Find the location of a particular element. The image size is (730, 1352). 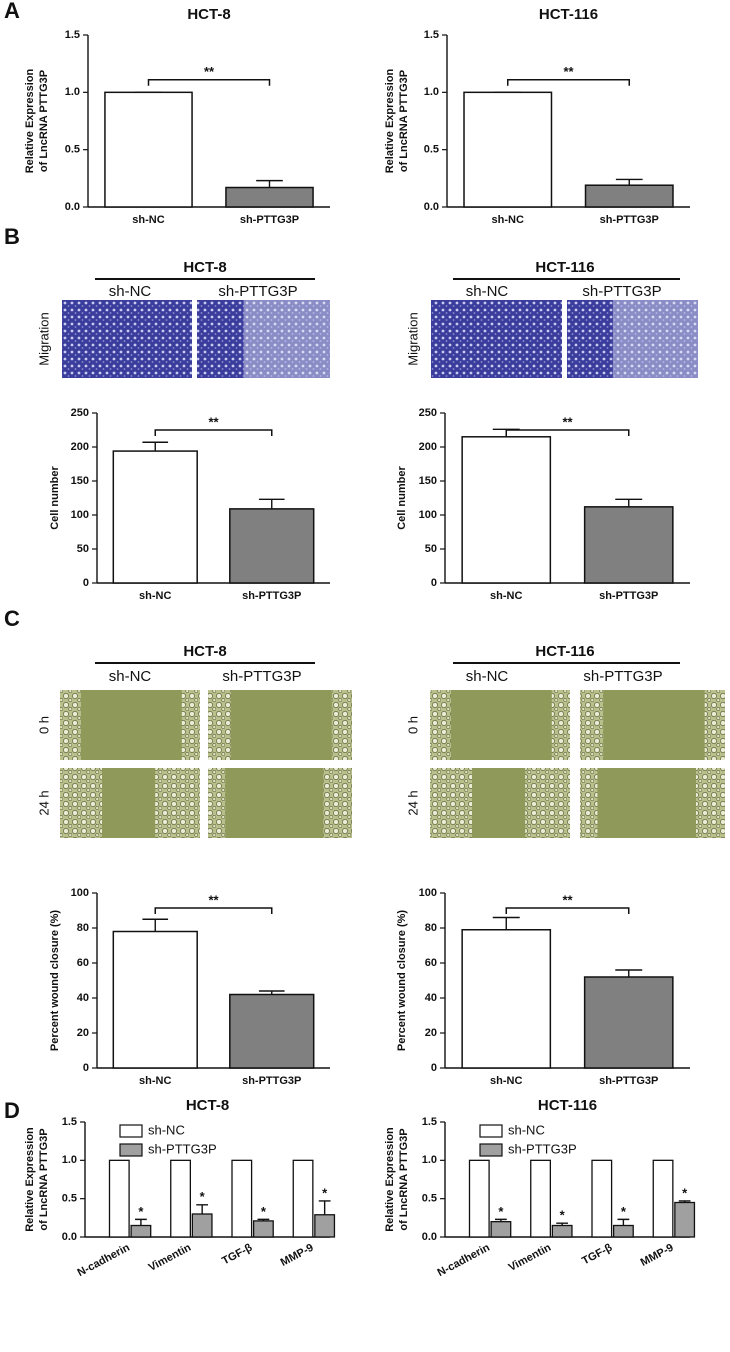

legend-label: sh-PTTG3P is located at coordinates (542, 1148).